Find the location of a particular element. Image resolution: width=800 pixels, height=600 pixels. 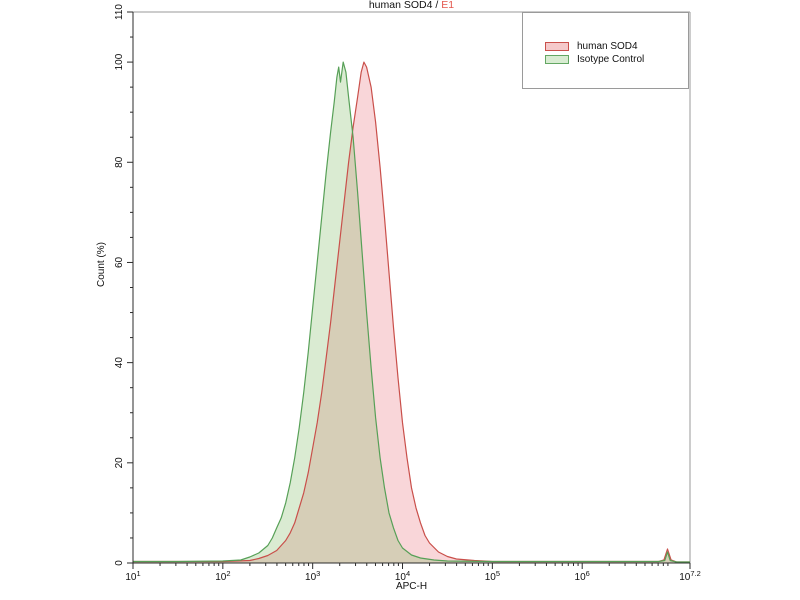

y-tick-label: 100 is located at coordinates (119, 61).